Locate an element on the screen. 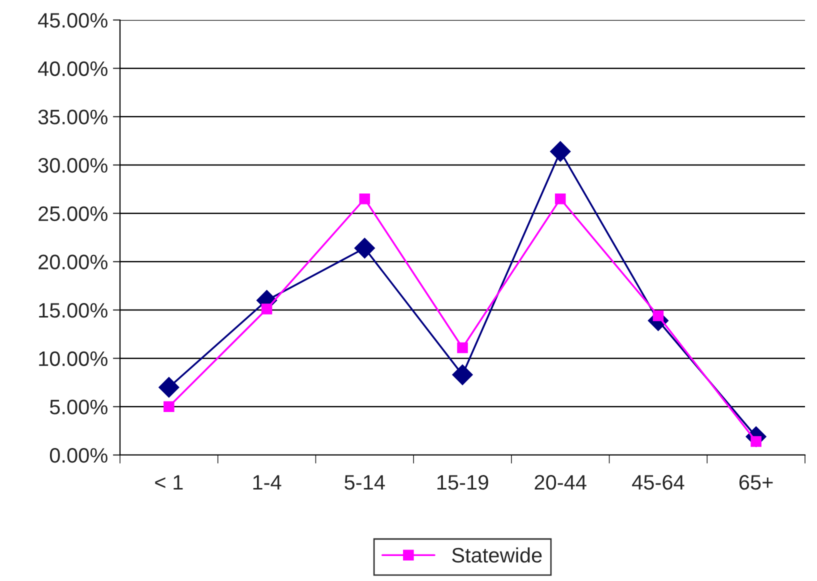  y-tick-label: 15.00% is located at coordinates (73, 310).